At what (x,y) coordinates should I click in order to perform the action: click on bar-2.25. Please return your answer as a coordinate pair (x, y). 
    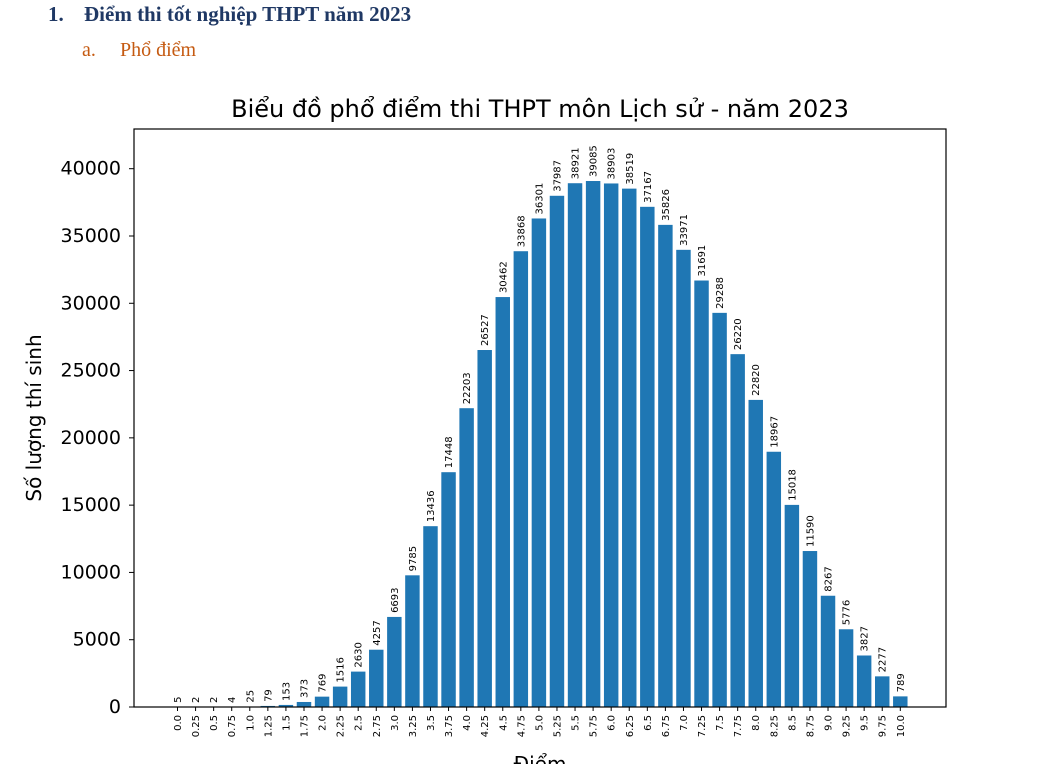
    Looking at the image, I should click on (340, 696).